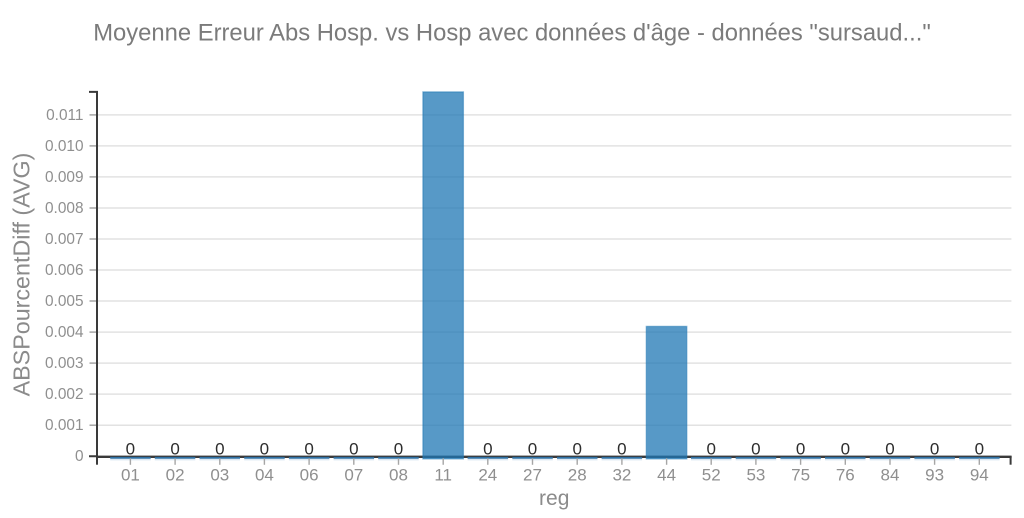  What do you see at coordinates (64, 270) in the screenshot?
I see `svg-text: 0.006` at bounding box center [64, 270].